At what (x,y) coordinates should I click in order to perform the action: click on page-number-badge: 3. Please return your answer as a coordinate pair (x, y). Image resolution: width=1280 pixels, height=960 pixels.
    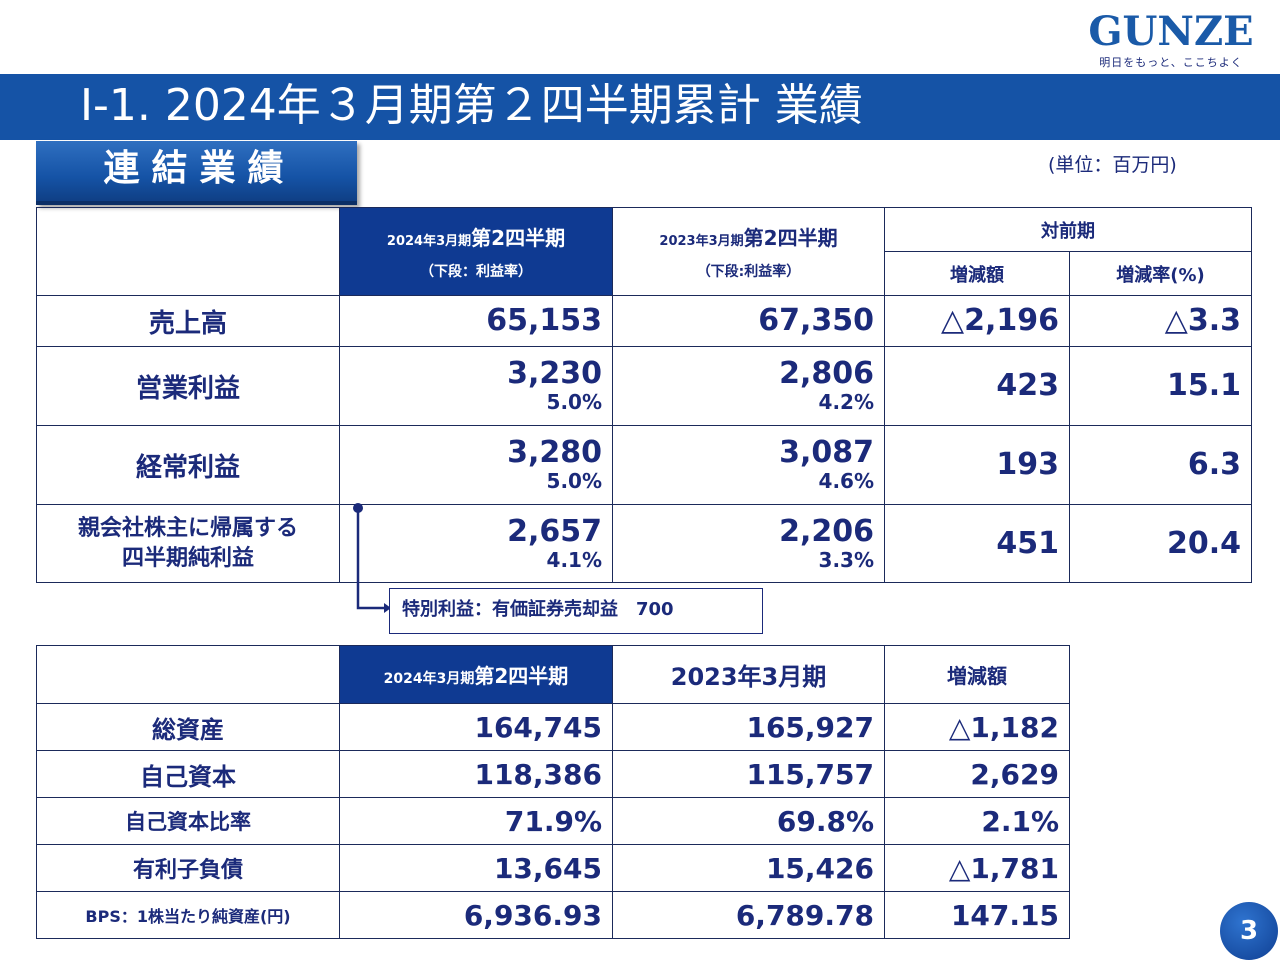
    Looking at the image, I should click on (1249, 931).